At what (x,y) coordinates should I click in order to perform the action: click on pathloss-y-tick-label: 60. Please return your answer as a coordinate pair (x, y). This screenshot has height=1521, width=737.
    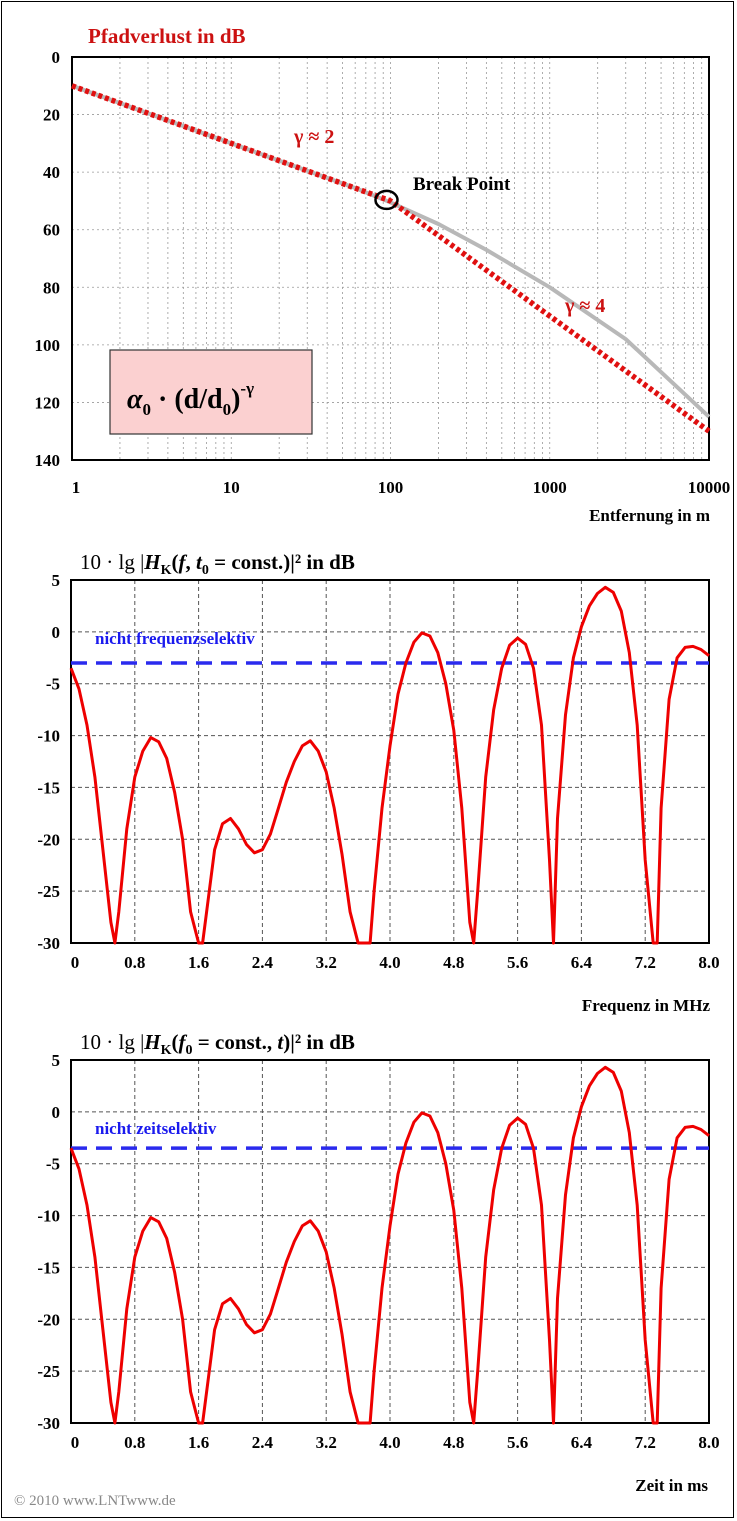
    Looking at the image, I should click on (51, 230).